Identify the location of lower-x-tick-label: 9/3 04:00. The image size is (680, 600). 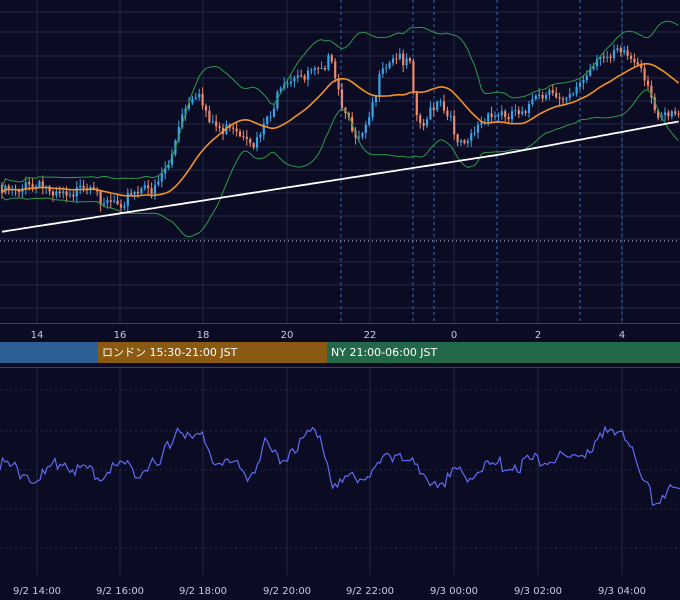
(622, 591).